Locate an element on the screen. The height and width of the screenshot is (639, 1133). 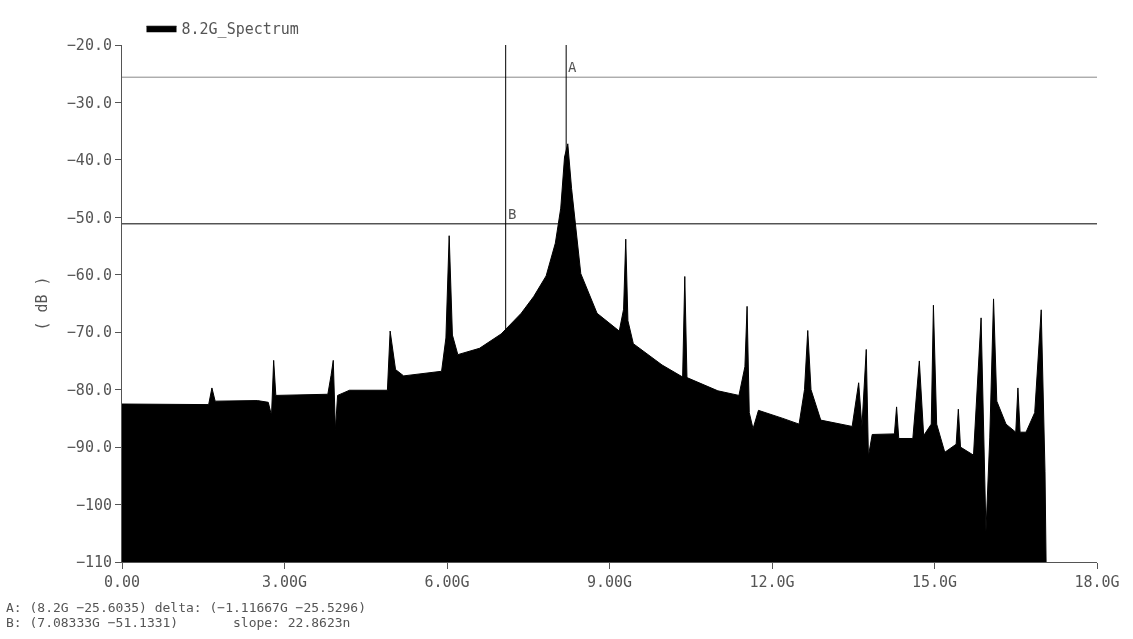
x-tick-label: 9.00G is located at coordinates (609, 582).